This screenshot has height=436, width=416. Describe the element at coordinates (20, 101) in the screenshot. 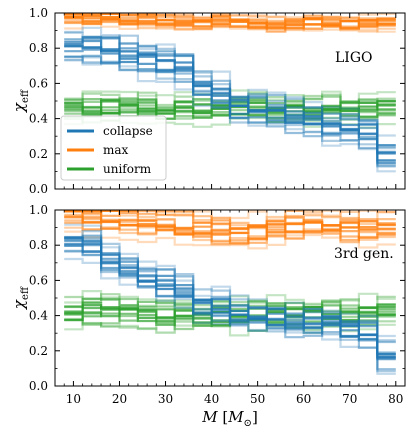

I see `y-axis-label-top: χeff` at that location.